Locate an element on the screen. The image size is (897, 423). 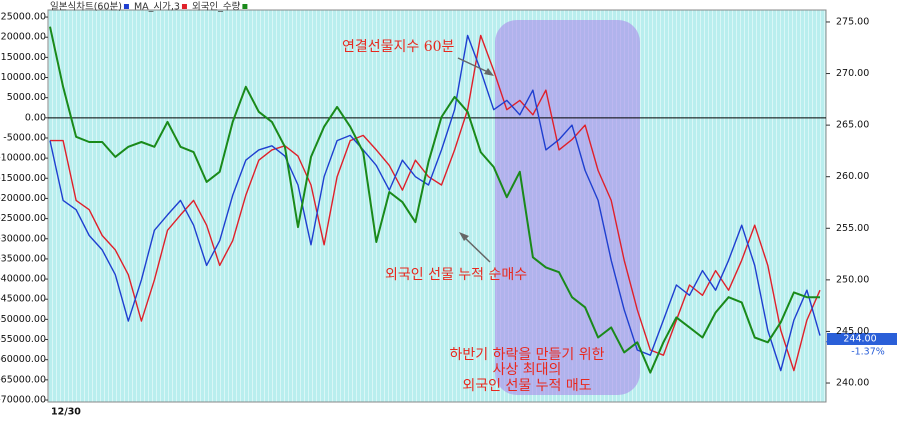
y2-tick-label: 250.00 is located at coordinates (852, 279).